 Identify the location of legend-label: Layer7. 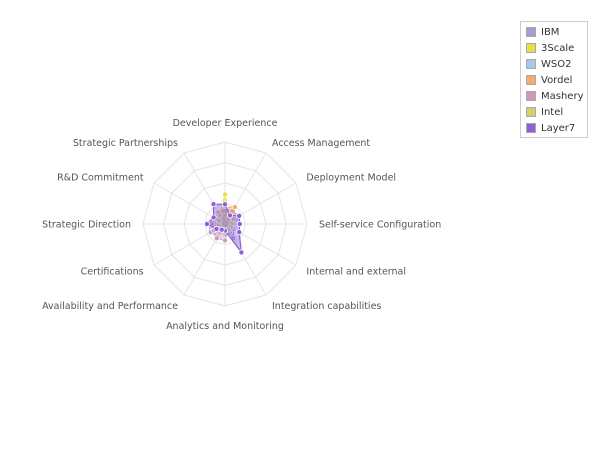
(558, 128).